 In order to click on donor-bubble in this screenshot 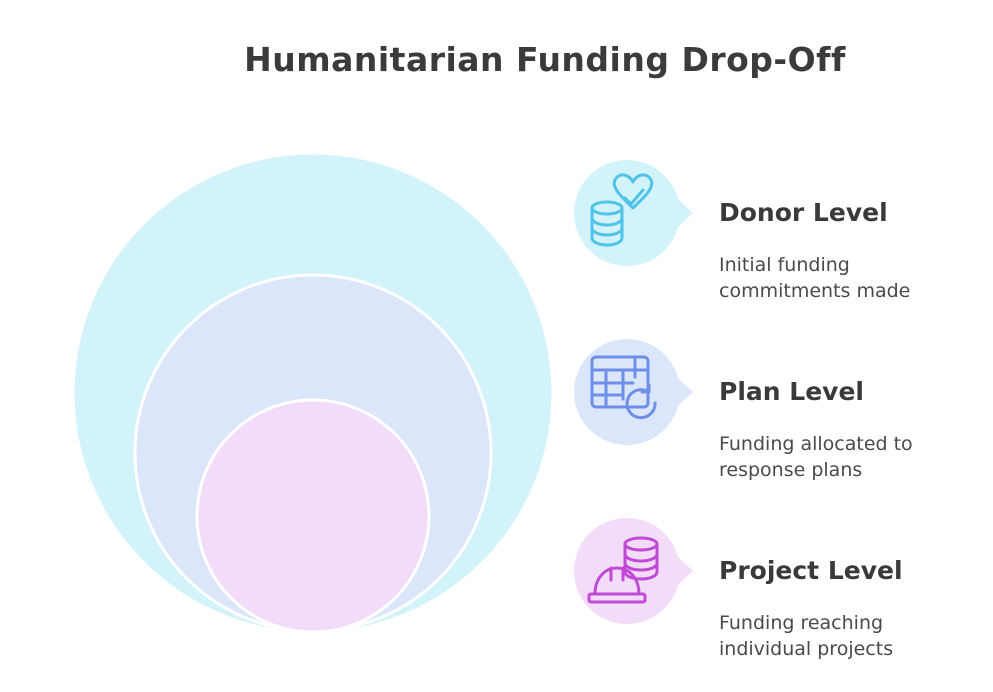, I will do `click(633, 213)`.